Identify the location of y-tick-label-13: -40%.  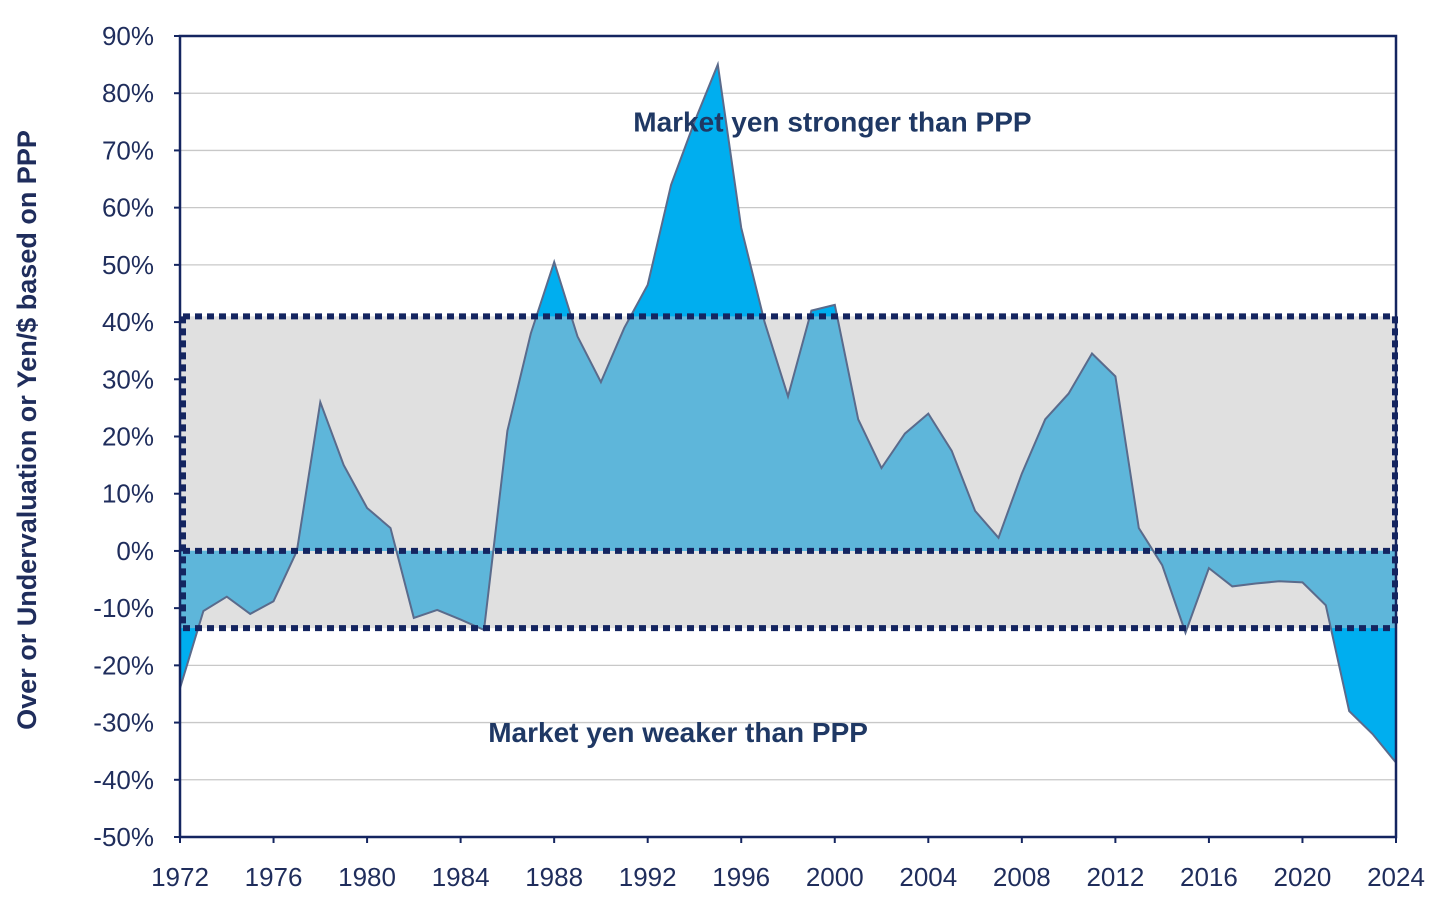
(123, 780).